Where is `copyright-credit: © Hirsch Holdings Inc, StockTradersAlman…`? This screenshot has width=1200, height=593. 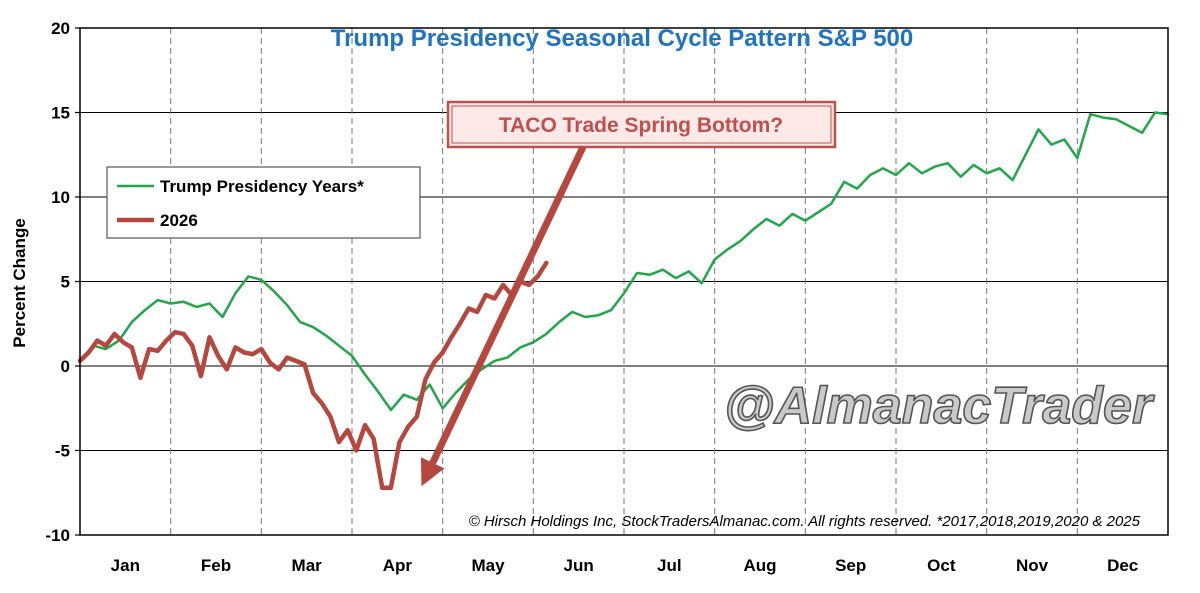
copyright-credit: © Hirsch Holdings Inc, StockTradersAlman… is located at coordinates (805, 521).